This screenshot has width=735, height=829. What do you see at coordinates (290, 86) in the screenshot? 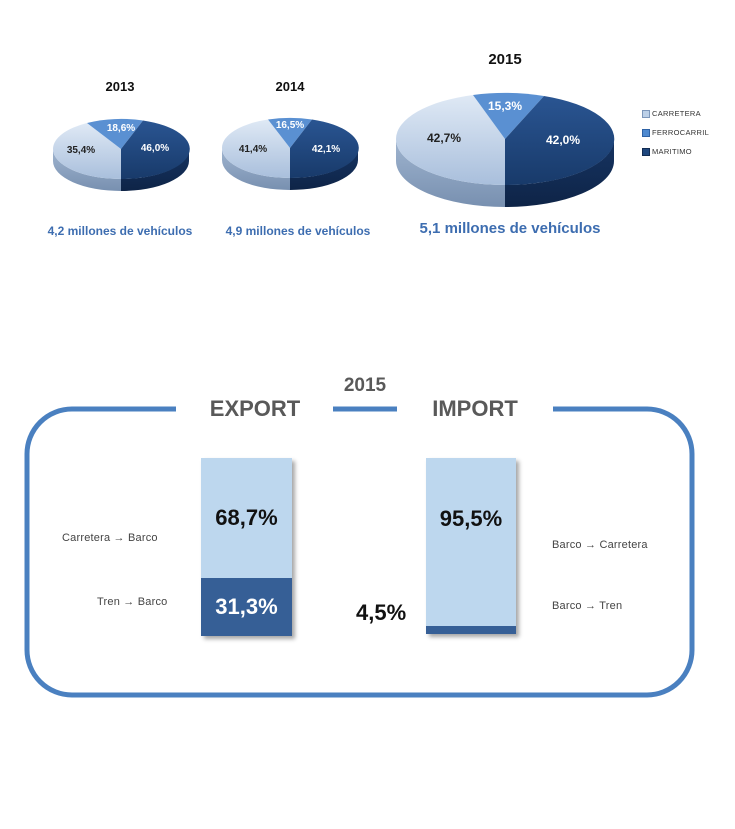
I see `pie-2014-title: 2014` at bounding box center [290, 86].